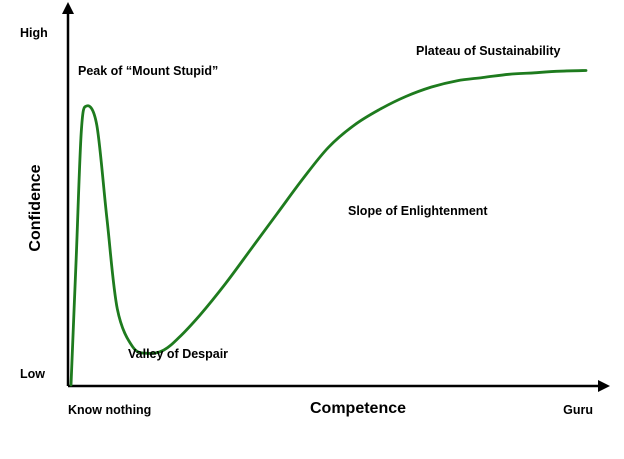  Describe the element at coordinates (35, 207) in the screenshot. I see `y-axis-title: Confidence` at that location.